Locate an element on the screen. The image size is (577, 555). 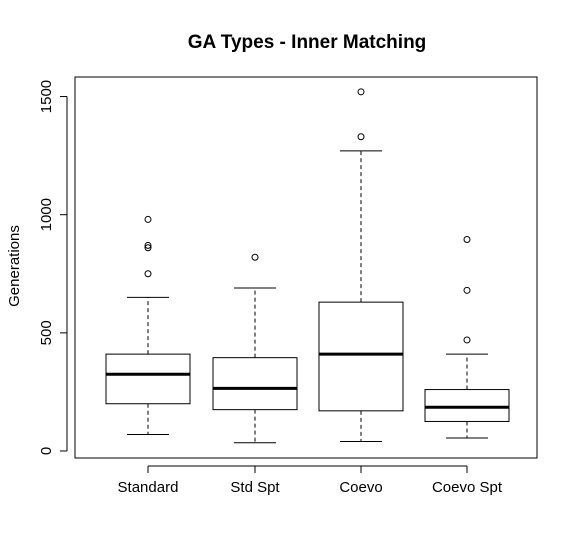
x-tick-label: Coevo is located at coordinates (360, 487).